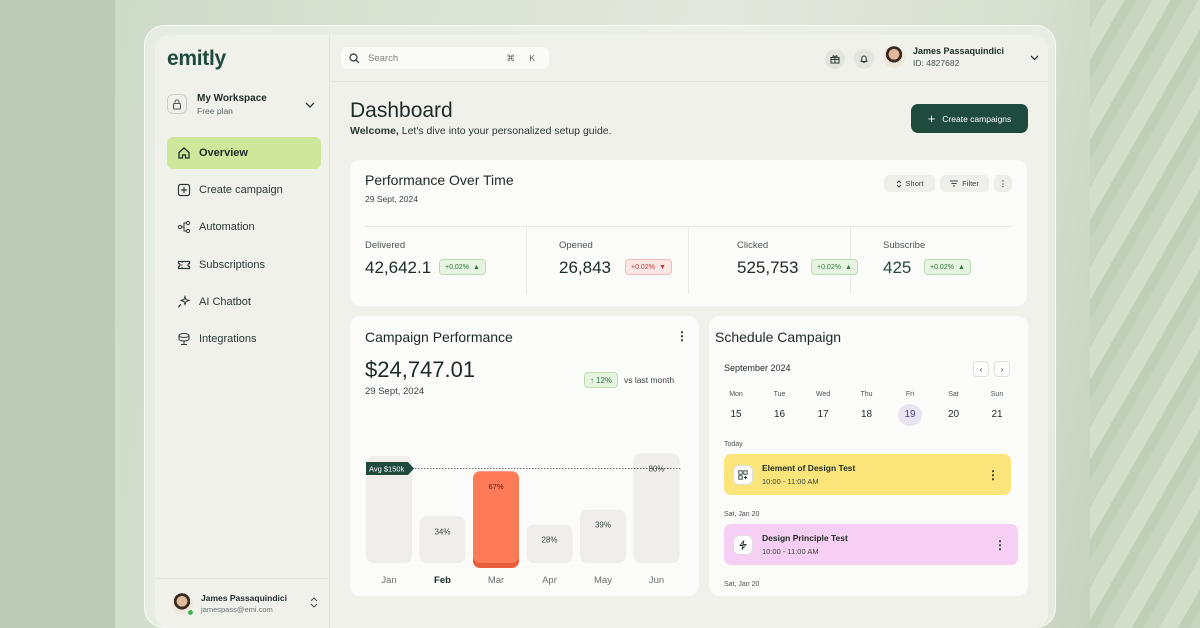 Image resolution: width=1200 pixels, height=628 pixels. Describe the element at coordinates (445, 58) in the screenshot. I see `search-input: Search ⌘ K` at that location.